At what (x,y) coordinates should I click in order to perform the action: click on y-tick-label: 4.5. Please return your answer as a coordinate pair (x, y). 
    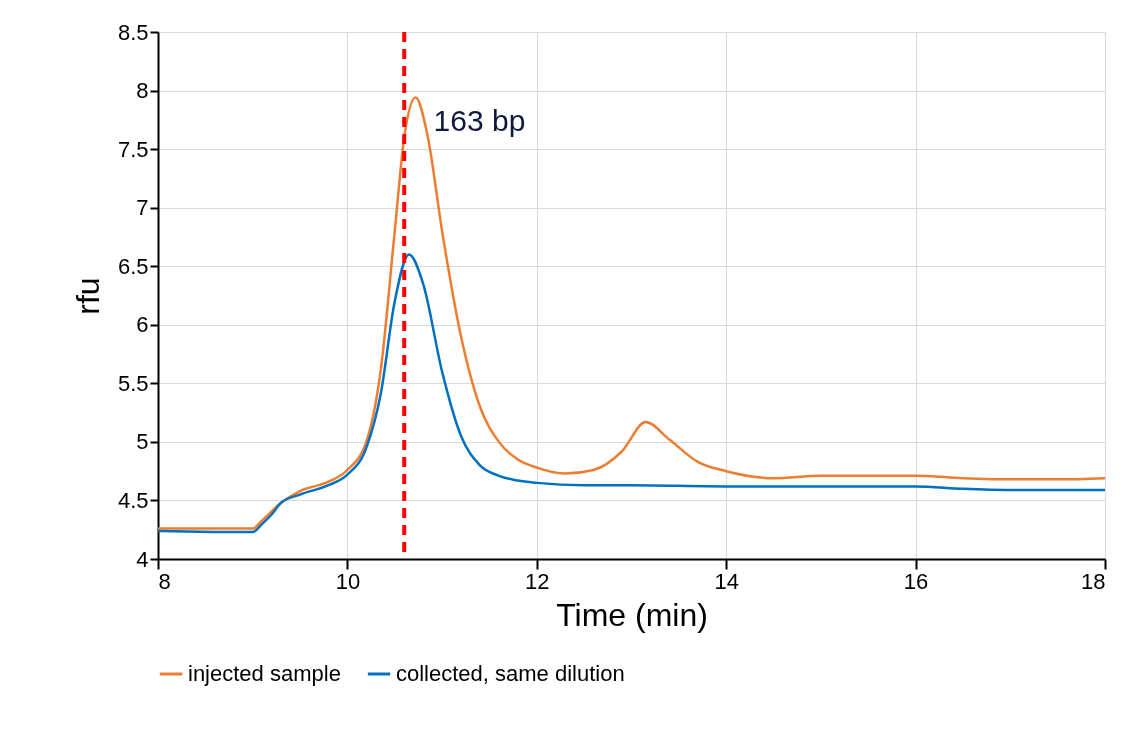
    Looking at the image, I should click on (133, 500).